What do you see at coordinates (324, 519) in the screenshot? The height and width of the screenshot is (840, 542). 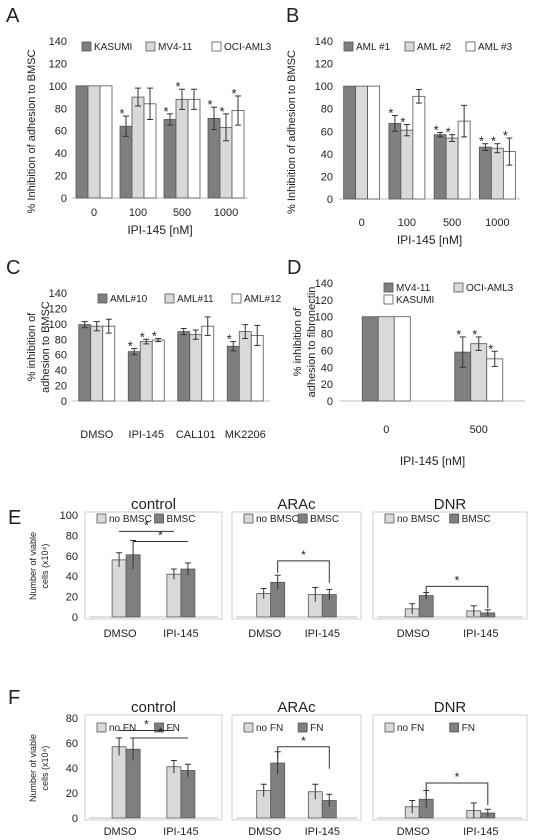 I see `legend-label: BMSC` at bounding box center [324, 519].